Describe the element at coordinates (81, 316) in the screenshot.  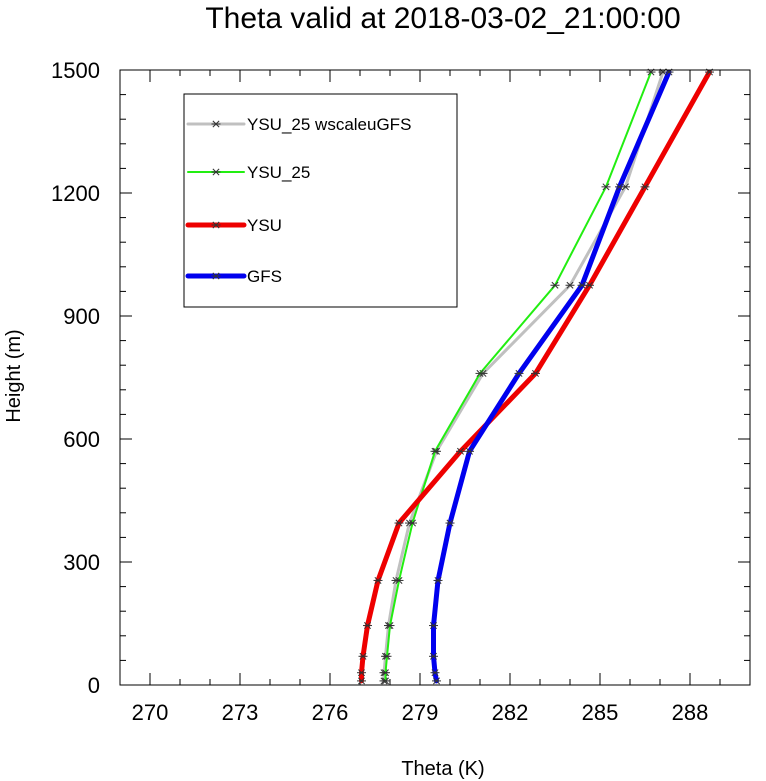
I see `y-tick-label: 900` at that location.